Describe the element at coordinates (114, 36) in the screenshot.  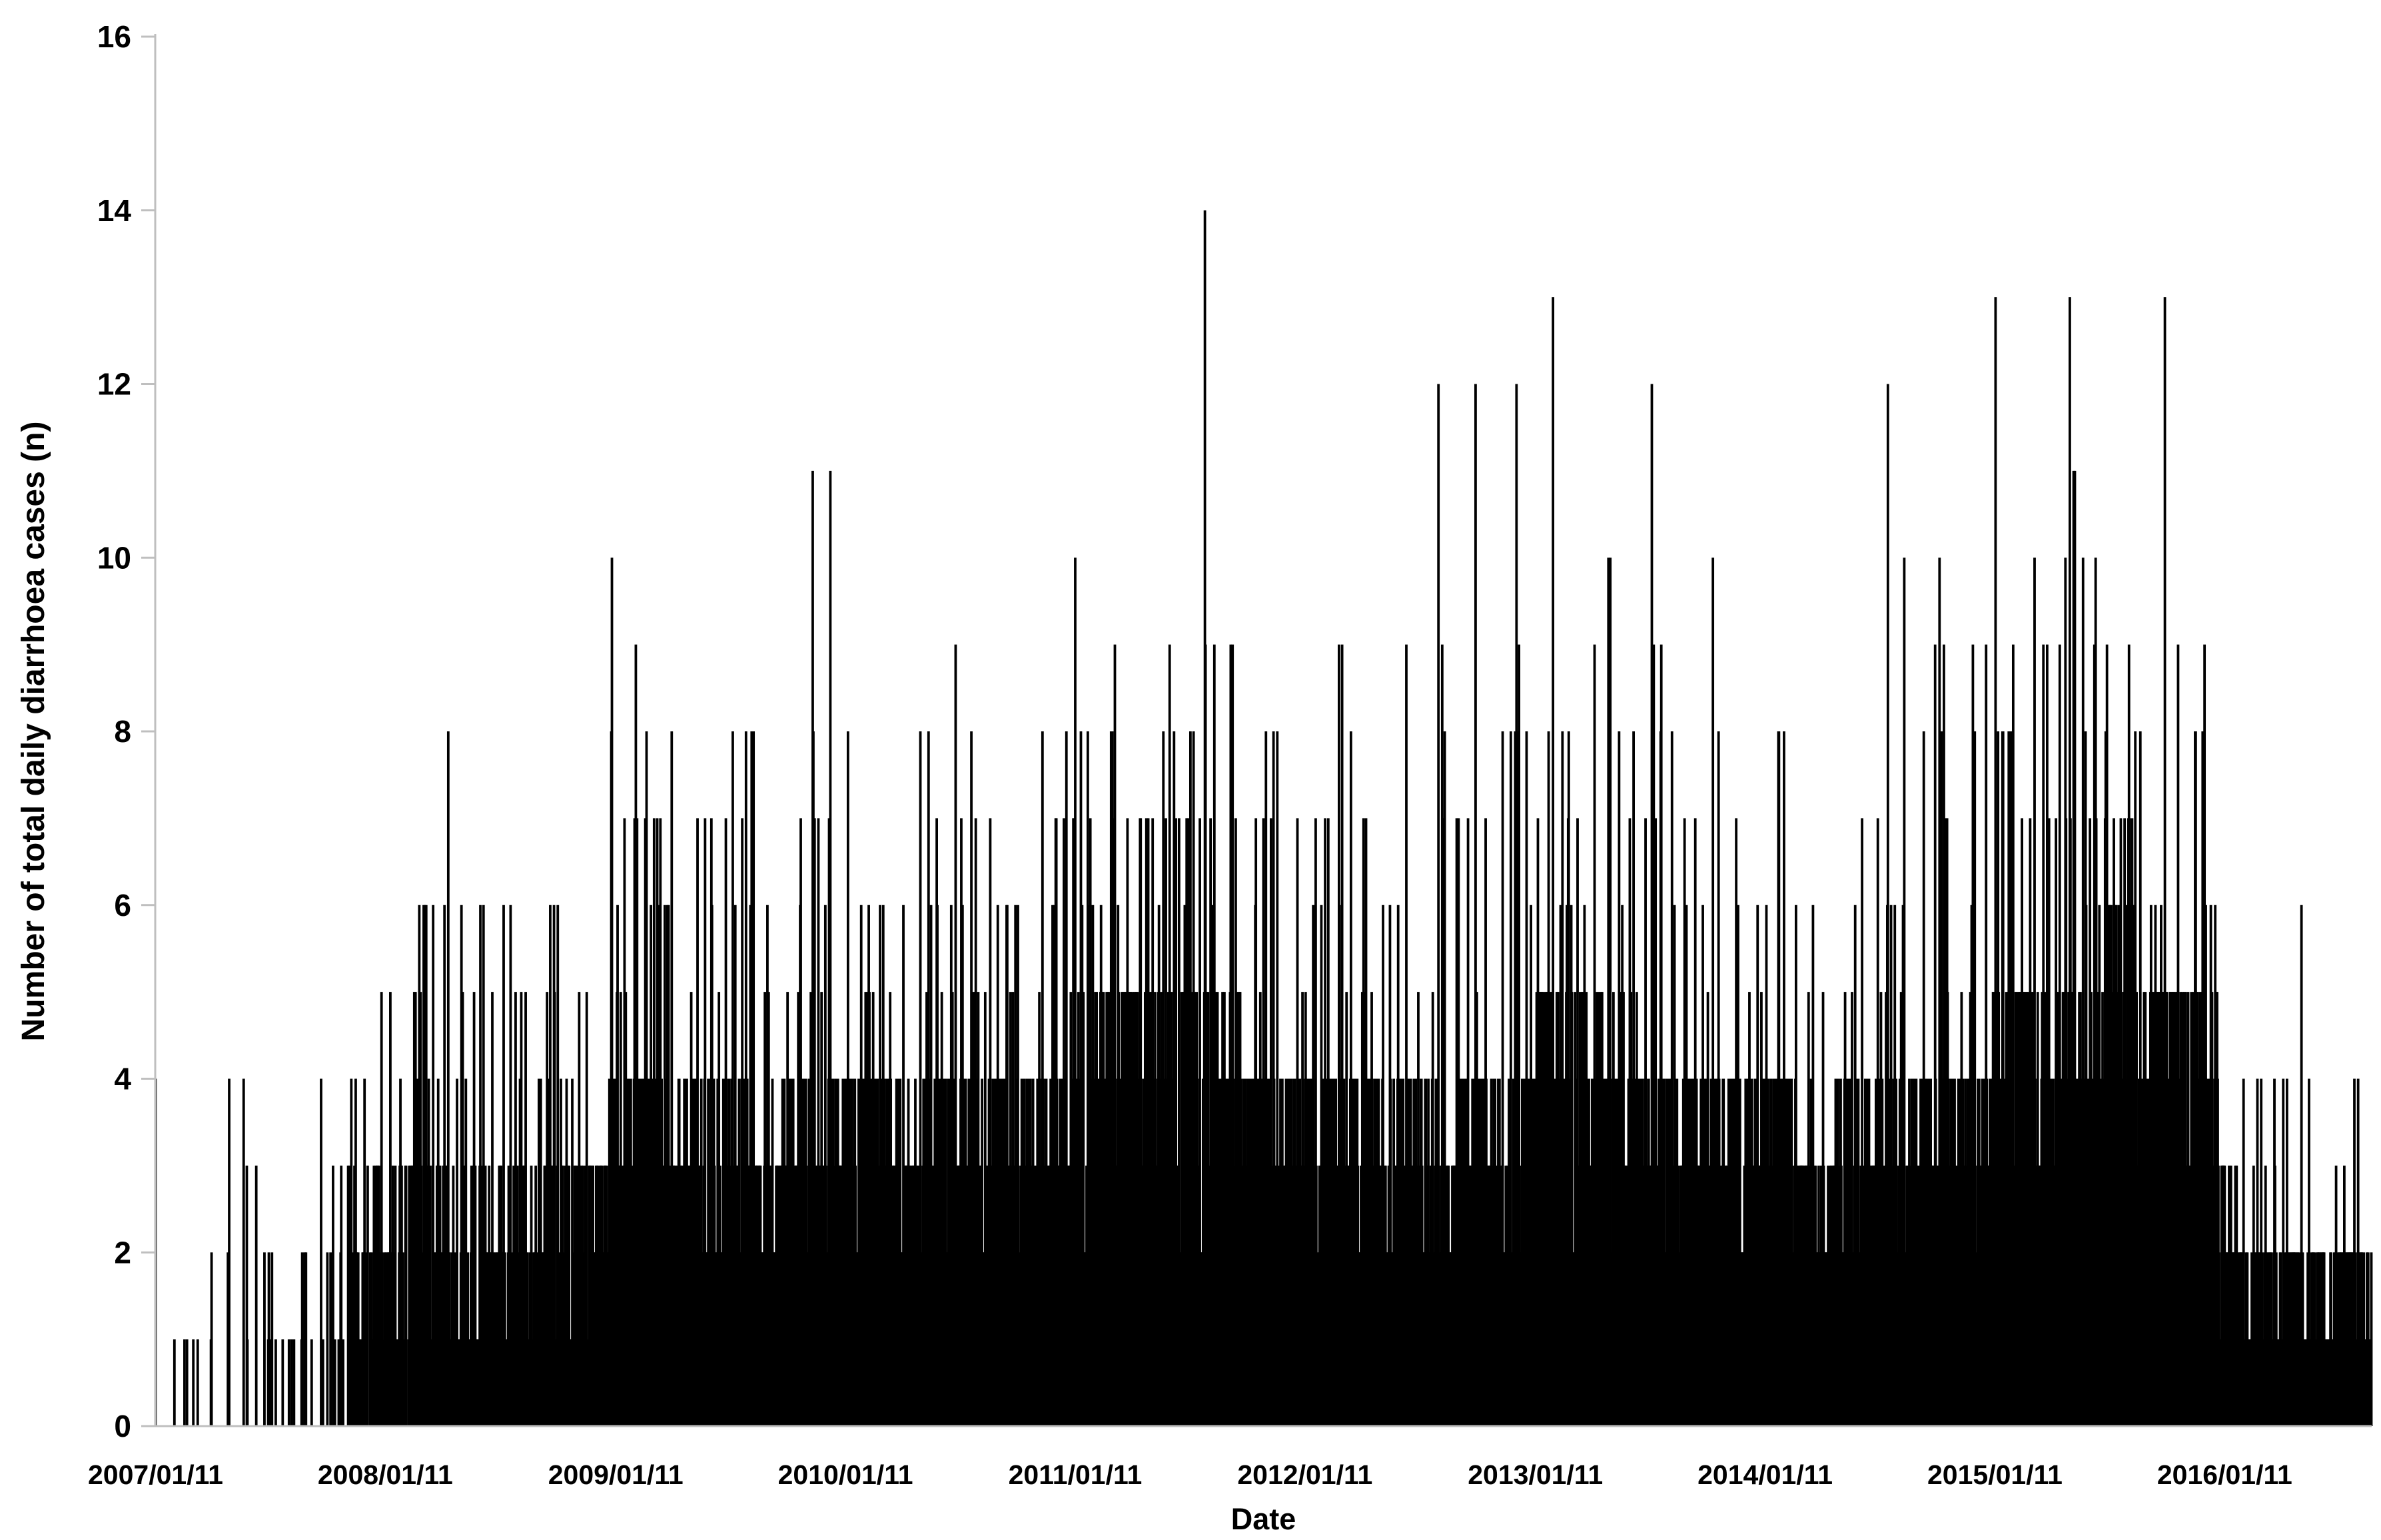
I see `y-tick-label: 16` at that location.